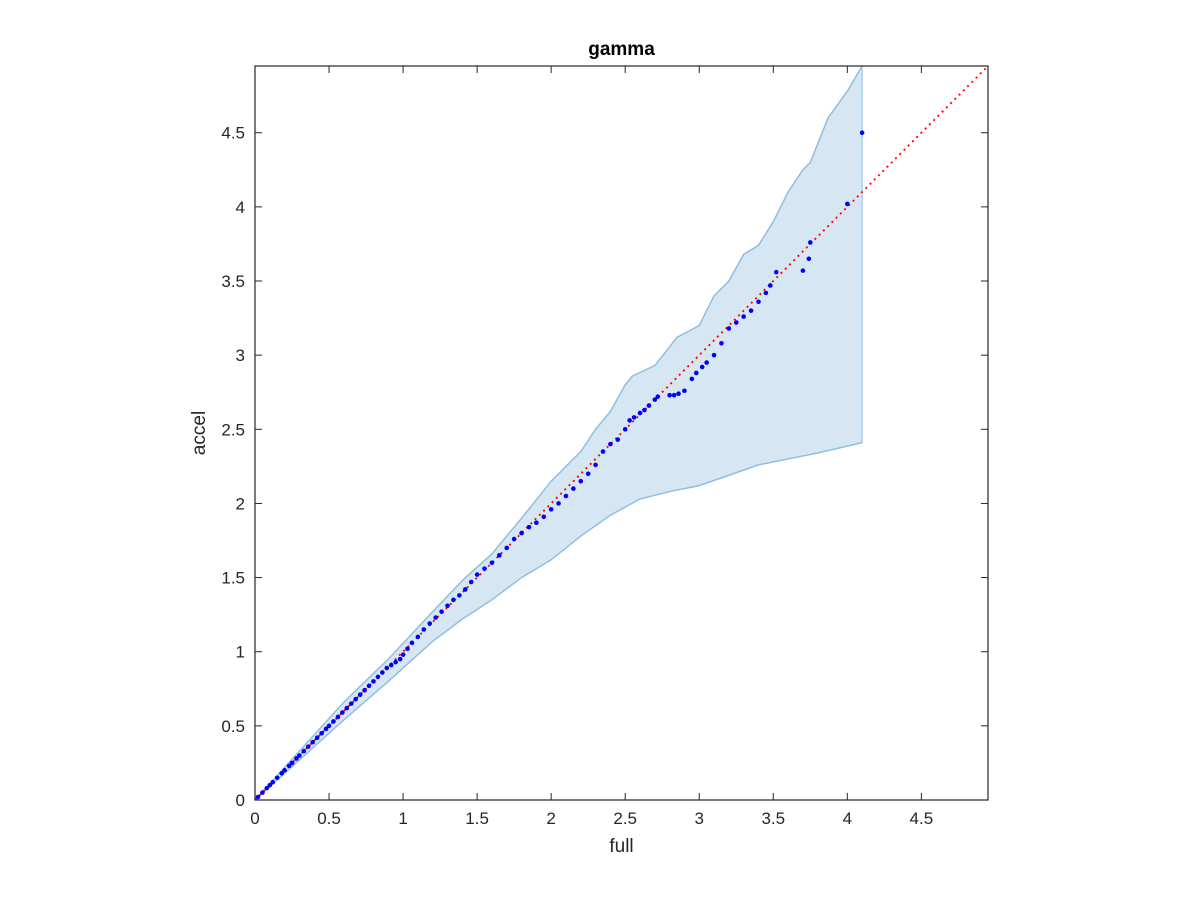  What do you see at coordinates (240, 652) in the screenshot?
I see `y-tick-label: 1` at bounding box center [240, 652].